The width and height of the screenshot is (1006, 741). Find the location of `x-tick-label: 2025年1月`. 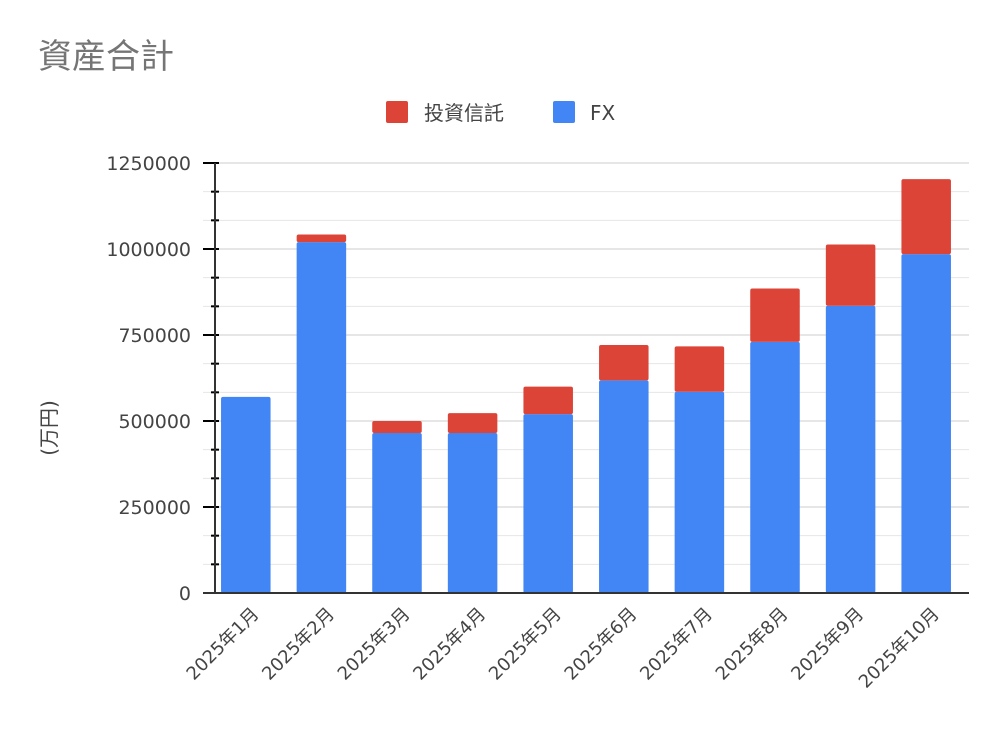

x-tick-label: 2025年1月 is located at coordinates (223, 644).